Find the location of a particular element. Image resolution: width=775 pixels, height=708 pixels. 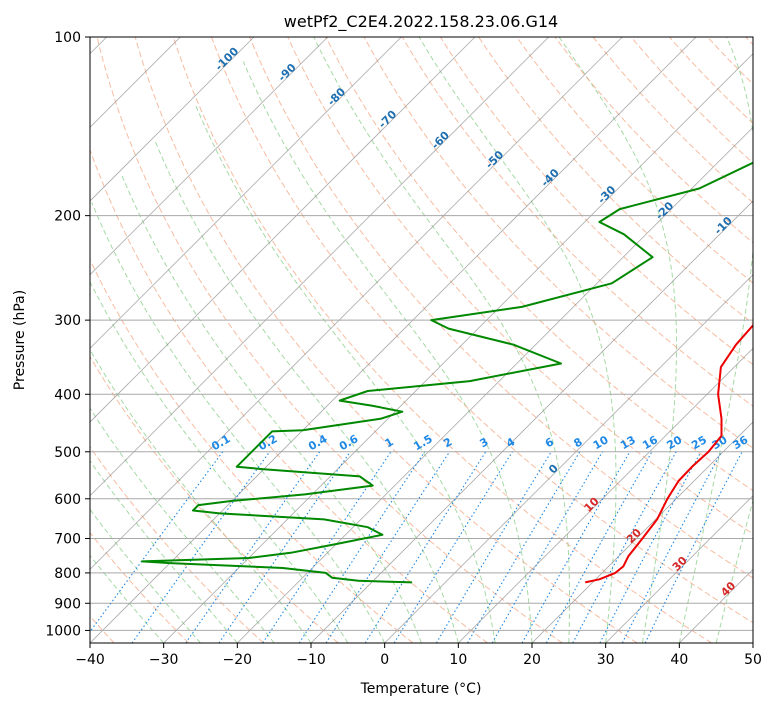

y-tick-label: 100 is located at coordinates (67, 38).